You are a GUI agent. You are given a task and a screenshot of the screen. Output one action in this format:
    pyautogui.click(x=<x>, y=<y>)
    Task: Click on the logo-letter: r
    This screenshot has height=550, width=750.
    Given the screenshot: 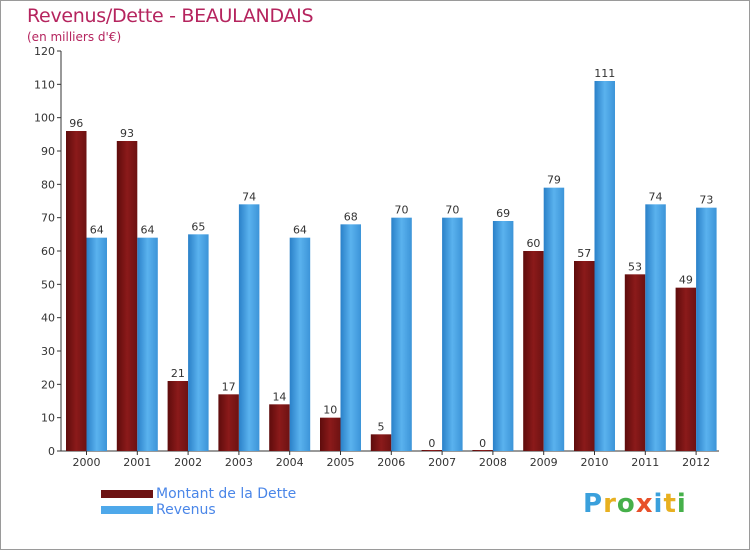 What is the action you would take?
    pyautogui.click(x=610, y=504)
    